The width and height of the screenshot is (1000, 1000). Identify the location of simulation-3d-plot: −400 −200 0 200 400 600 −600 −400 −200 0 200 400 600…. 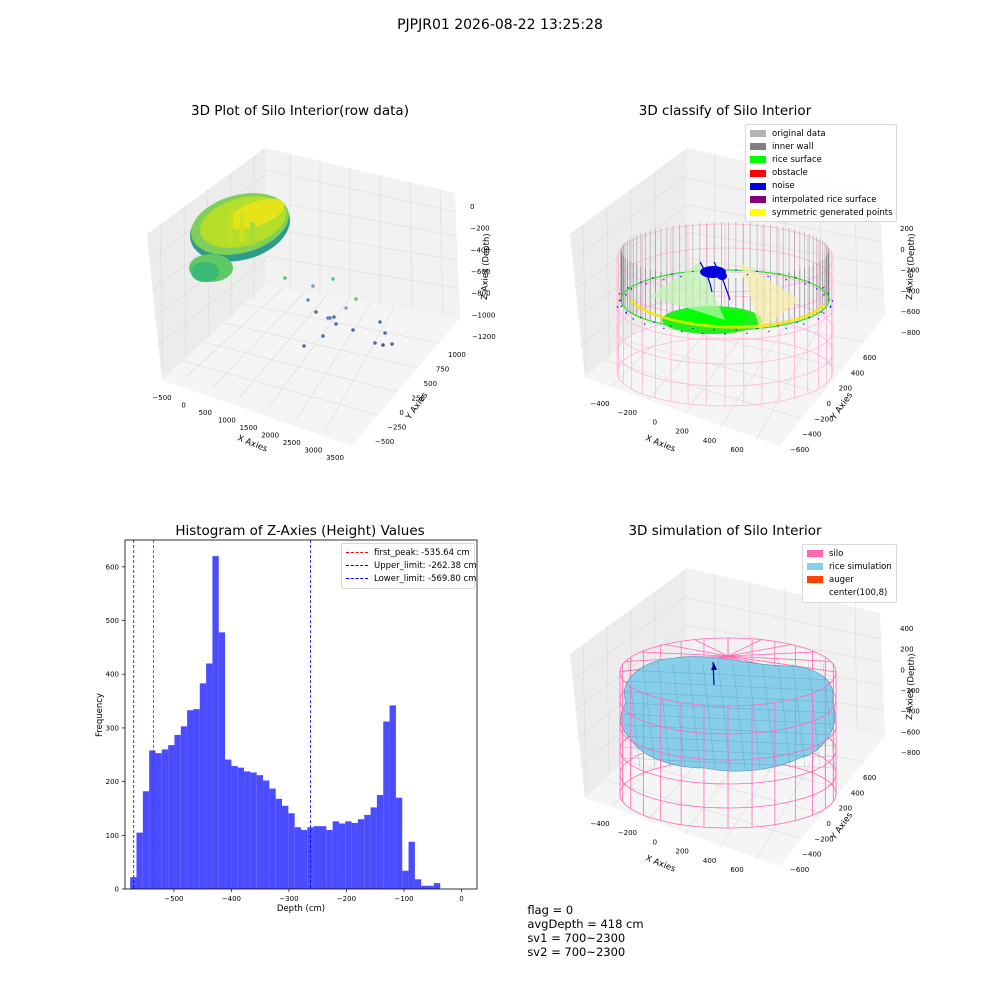
(745, 721).